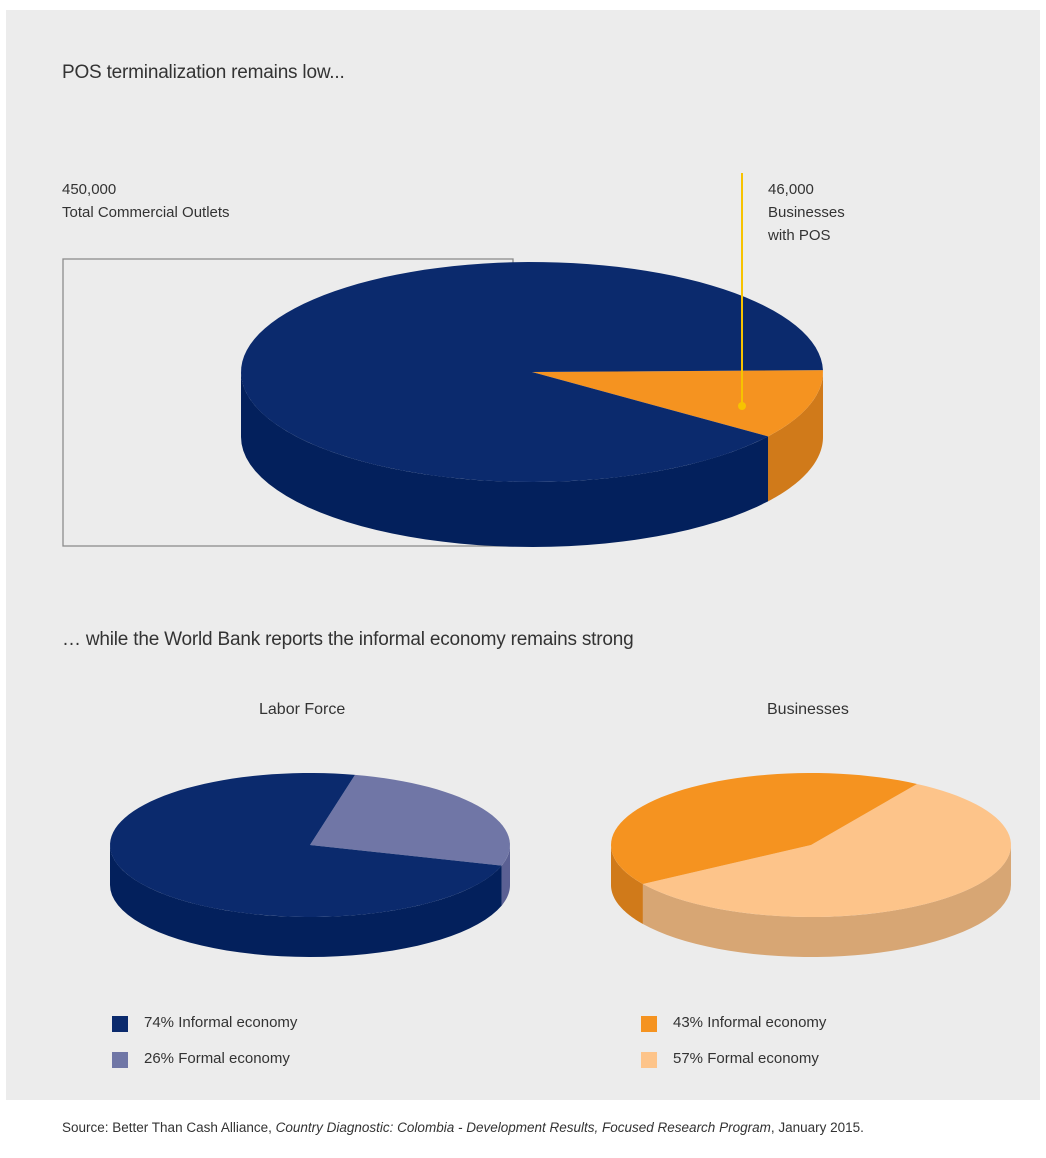 Image resolution: width=1046 pixels, height=1158 pixels. What do you see at coordinates (302, 709) in the screenshot?
I see `labor-force-title: Labor Force` at bounding box center [302, 709].